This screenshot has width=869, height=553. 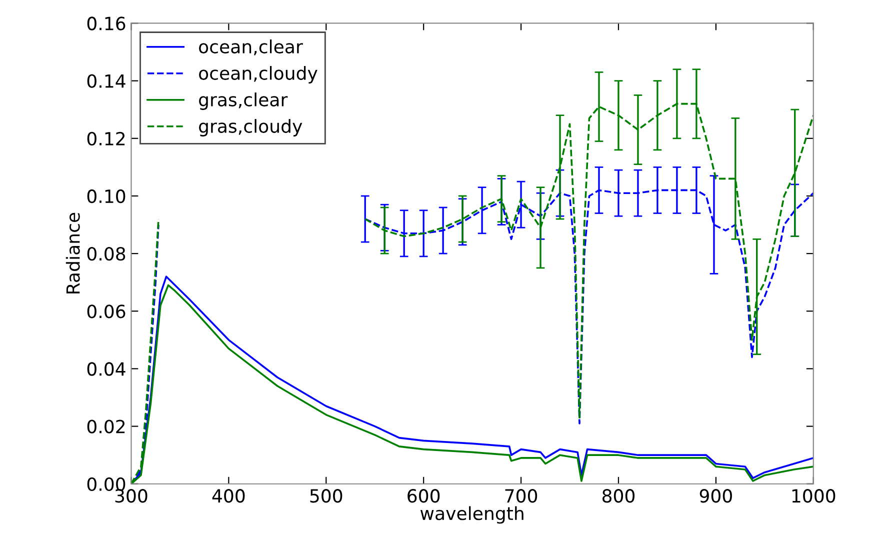 I want to click on legend-label: ocean,clear, so click(x=251, y=47).